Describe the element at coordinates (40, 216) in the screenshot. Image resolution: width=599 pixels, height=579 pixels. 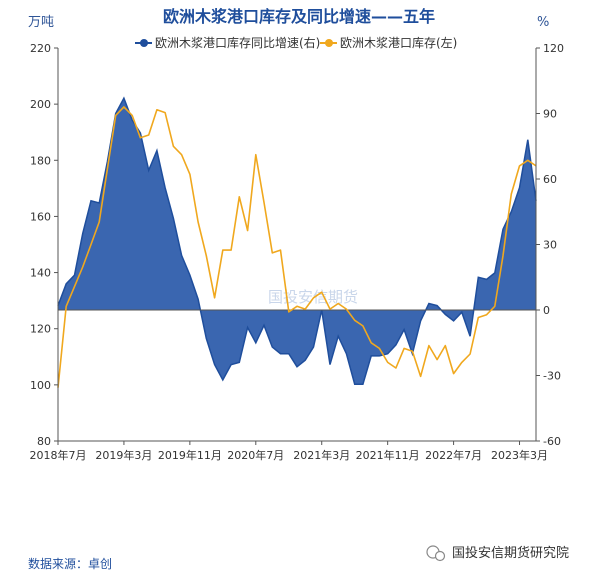
I see `left-tick-label: 160` at that location.